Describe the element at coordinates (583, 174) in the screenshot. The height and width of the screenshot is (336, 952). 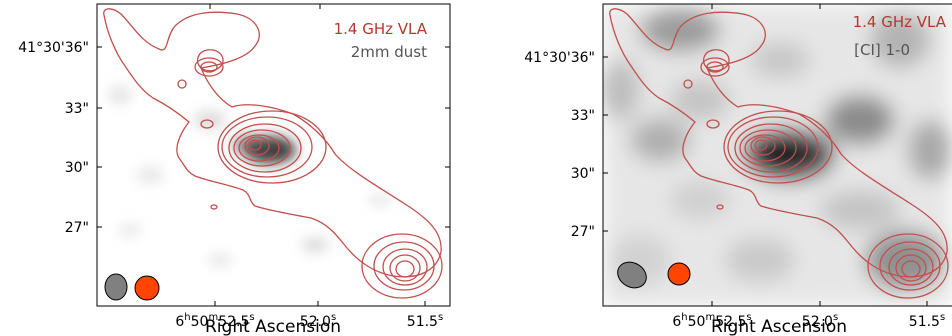
I see `right-ytick-2: 30"` at that location.